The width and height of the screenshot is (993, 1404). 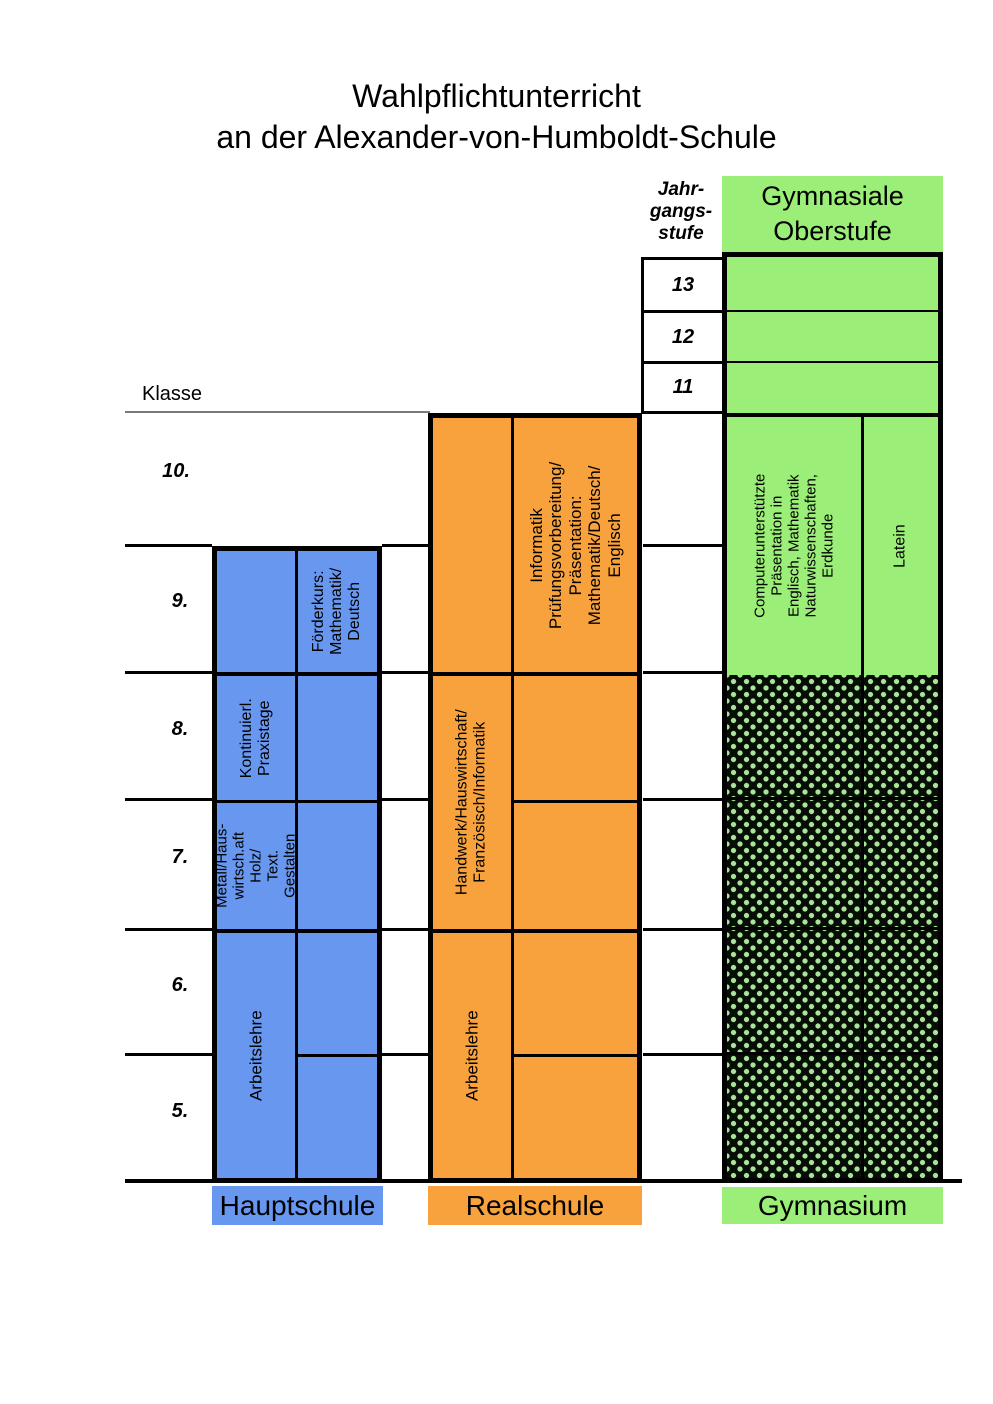 I want to click on class-row-10: 10., so click(x=176, y=471).